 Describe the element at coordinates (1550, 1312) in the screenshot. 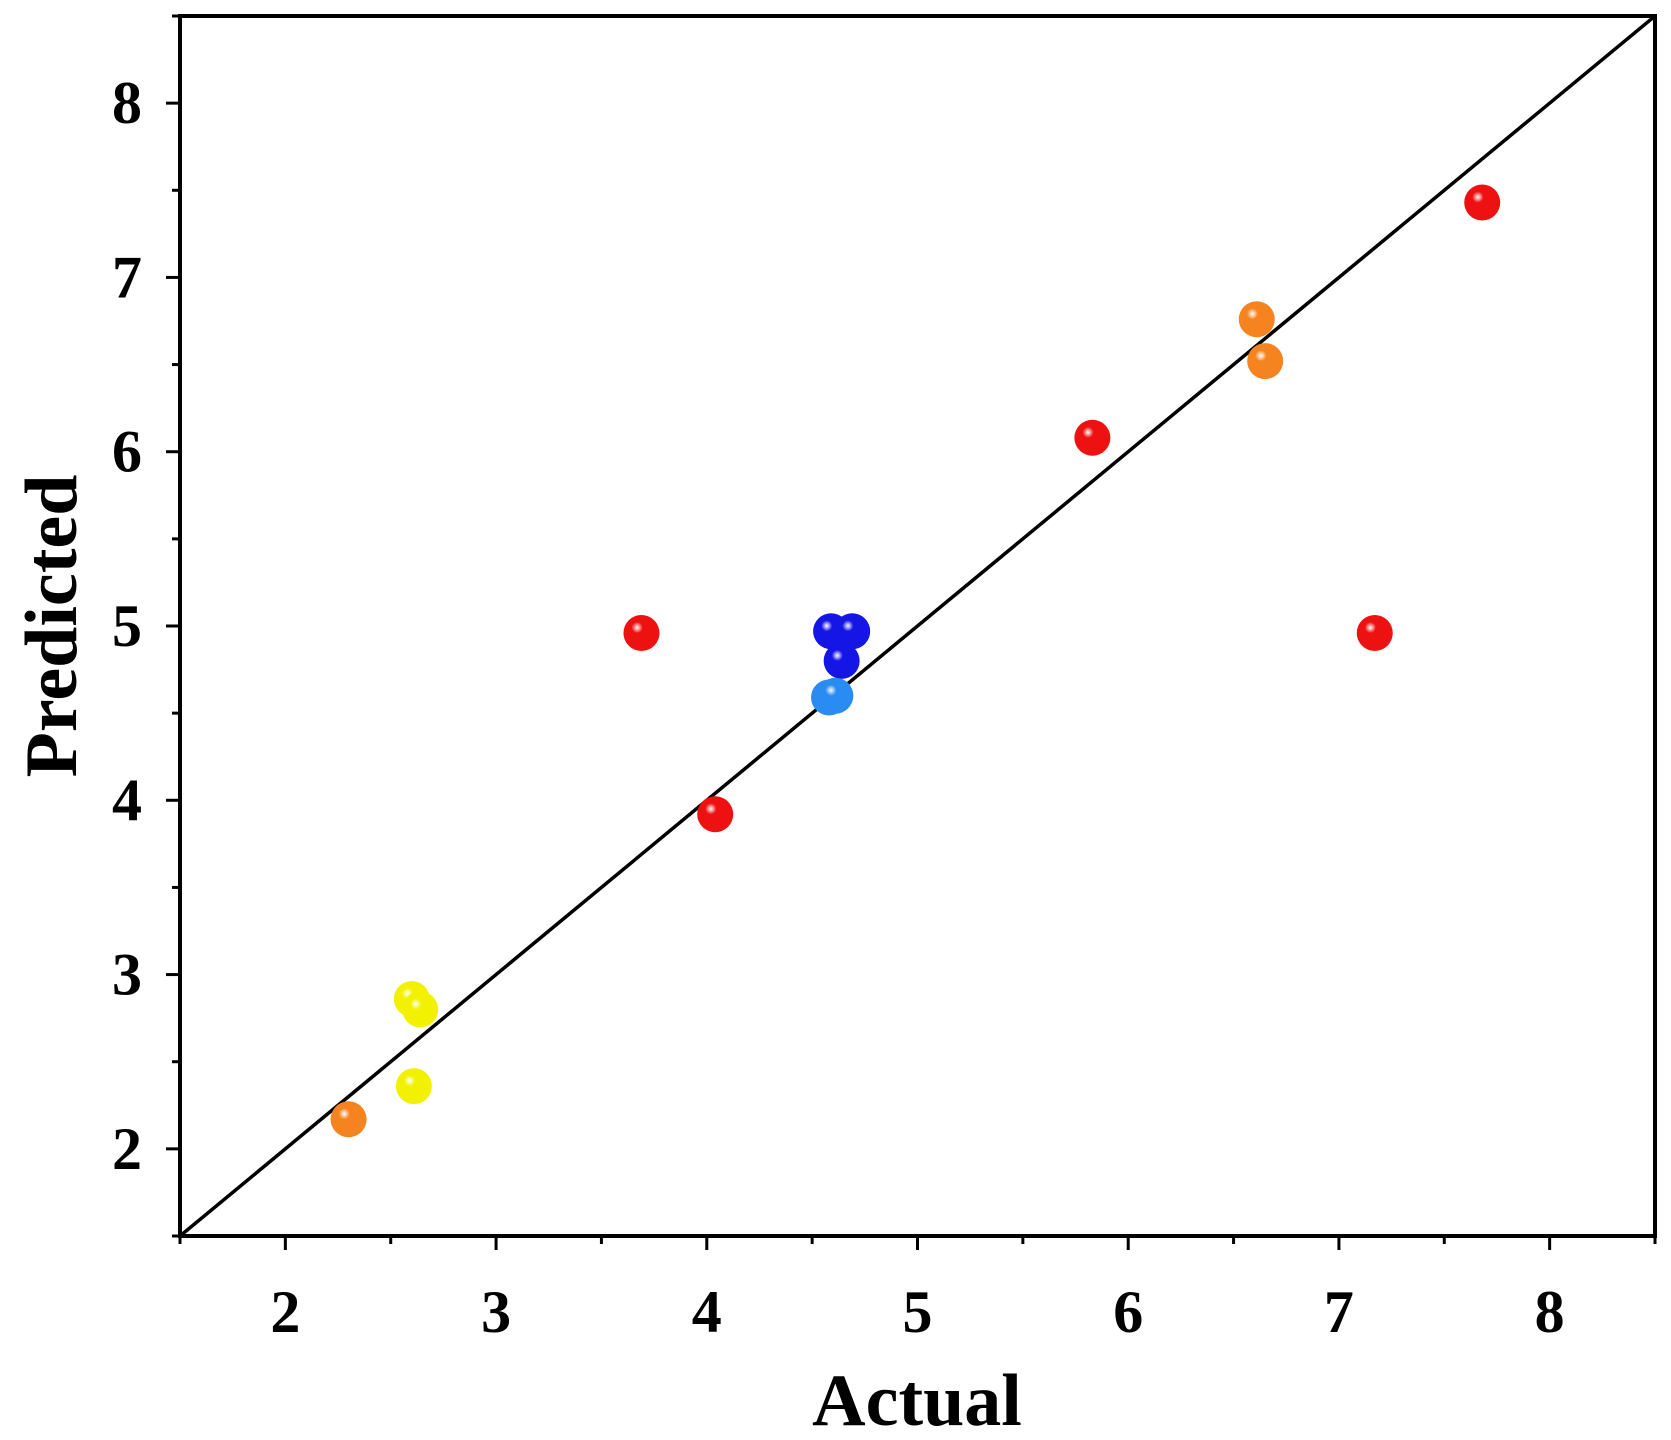

I see `x-tick-label: 8` at that location.